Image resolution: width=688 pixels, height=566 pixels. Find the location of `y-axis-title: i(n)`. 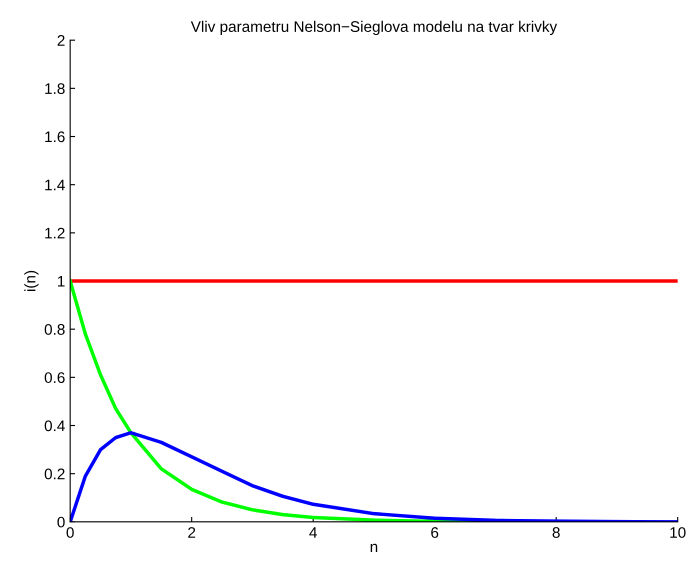

y-axis-title: i(n) is located at coordinates (31, 281).